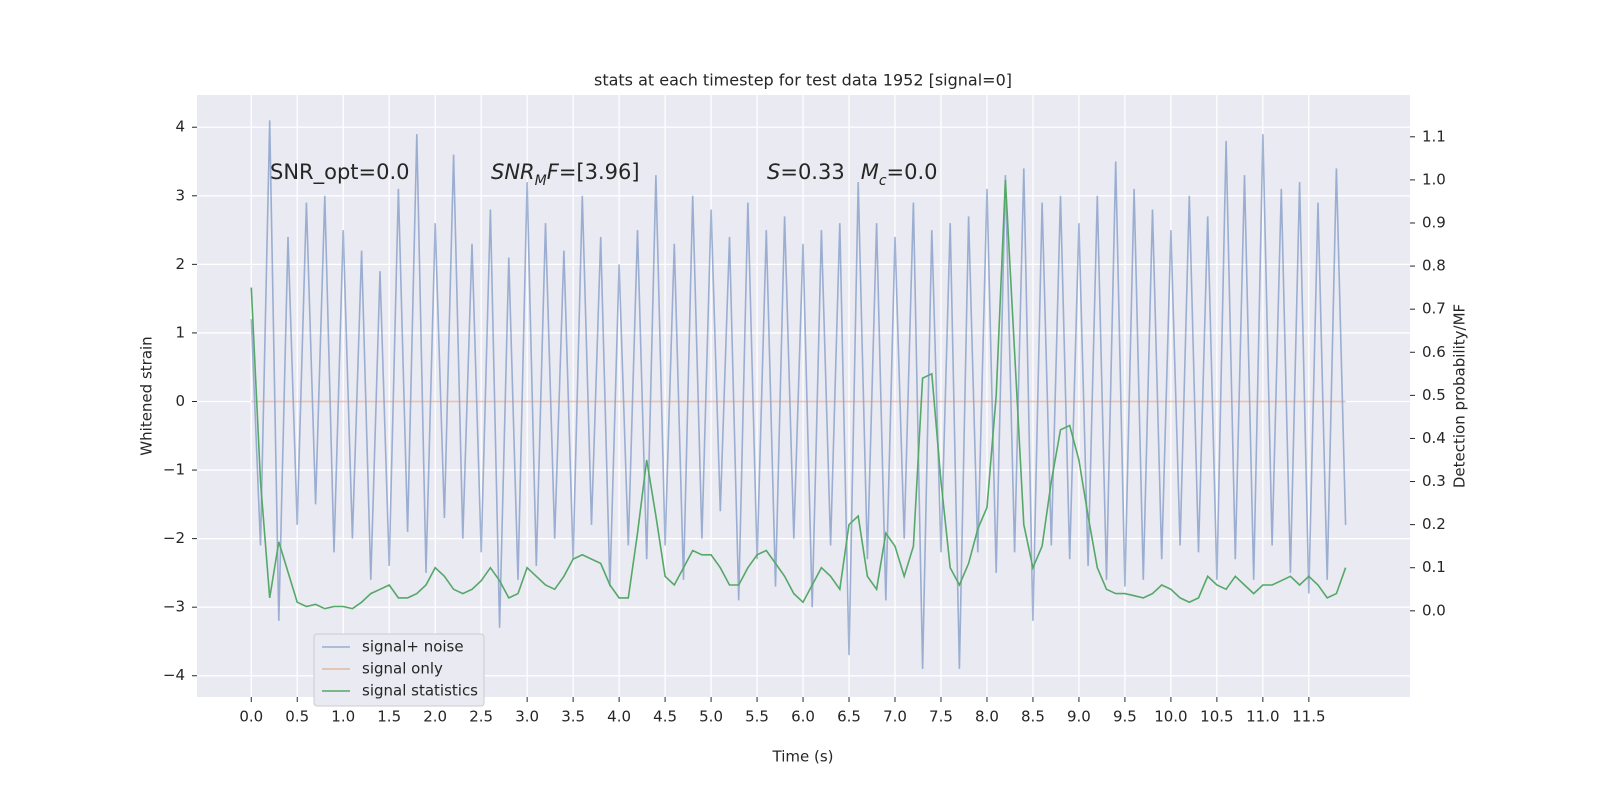 The height and width of the screenshot is (800, 1600). What do you see at coordinates (1434, 266) in the screenshot?
I see `y2-tick-label: 0.8` at bounding box center [1434, 266].